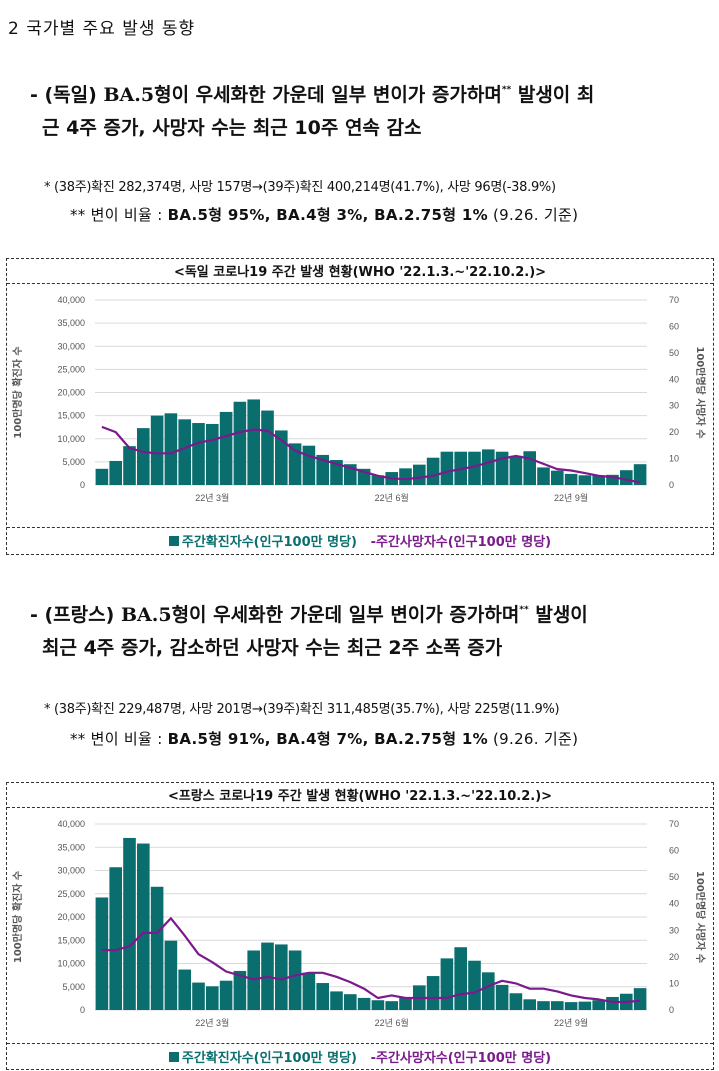  Describe the element at coordinates (269, 542) in the screenshot. I see `legend-bar-label: 주간확진자수(인구100만 명당)` at that location.